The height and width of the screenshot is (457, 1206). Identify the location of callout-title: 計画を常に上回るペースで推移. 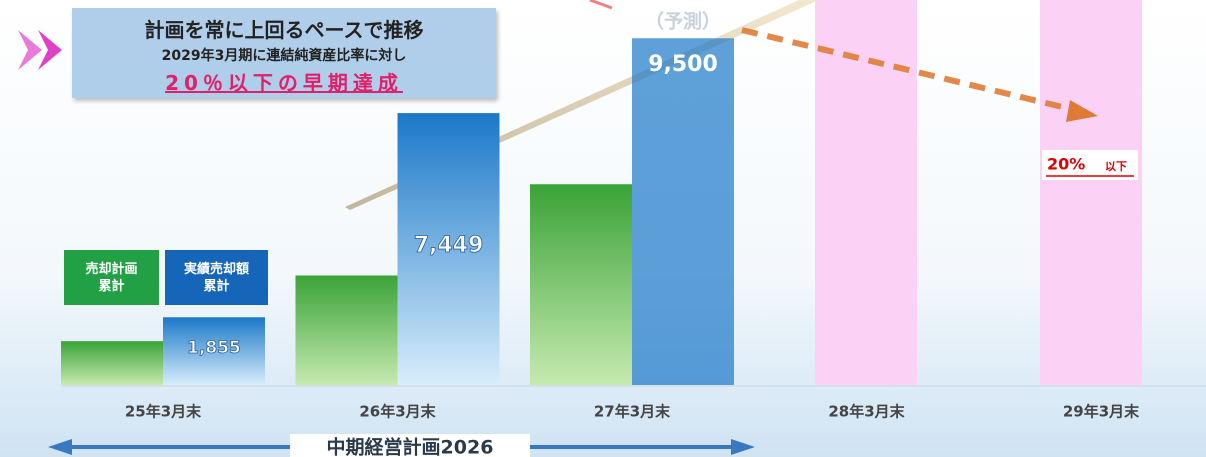
(284, 30).